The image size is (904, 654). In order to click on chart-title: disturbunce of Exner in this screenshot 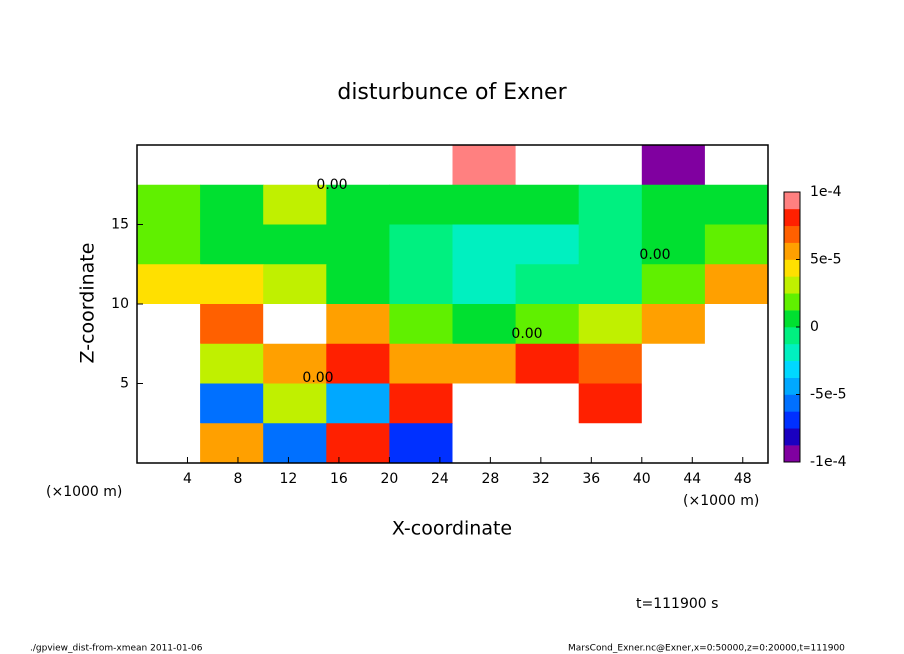, I will do `click(452, 92)`.